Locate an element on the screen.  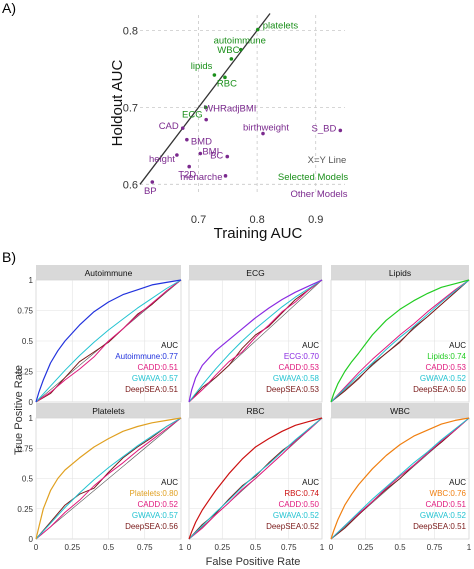
point-label: WHRadjBMI is located at coordinates (230, 109).